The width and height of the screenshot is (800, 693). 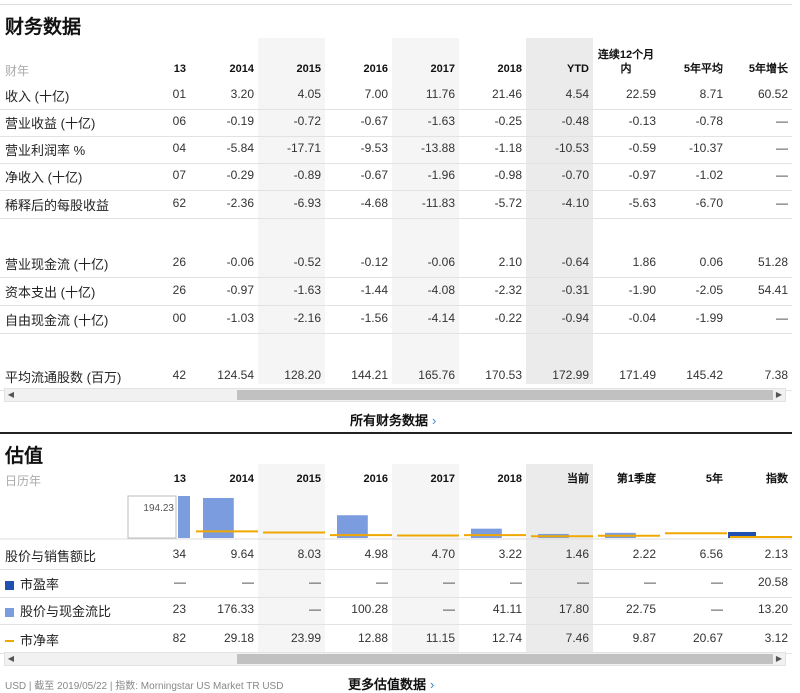 What do you see at coordinates (391, 683) in the screenshot?
I see `more-valuation-link: 更多估值数据 ›` at bounding box center [391, 683].